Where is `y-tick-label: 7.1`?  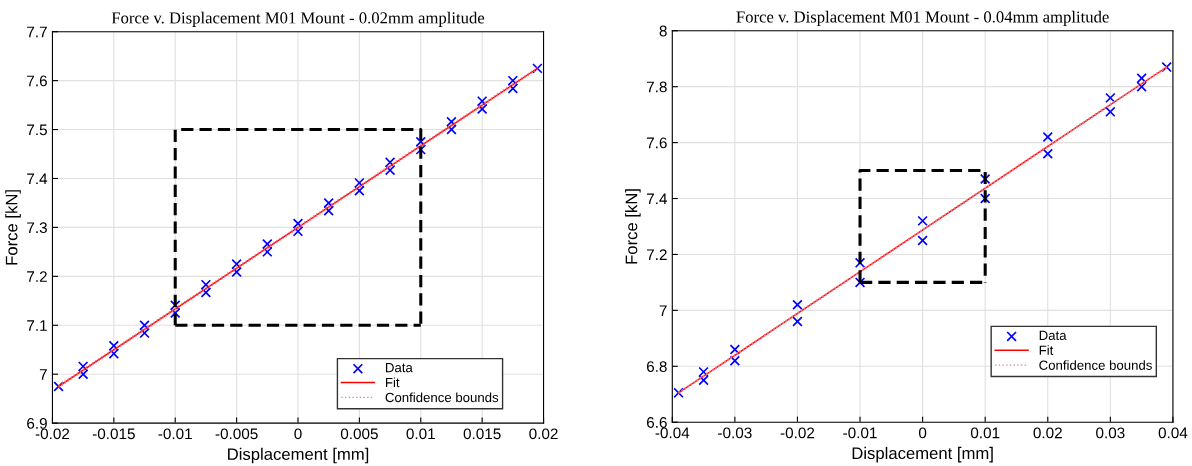
y-tick-label: 7.1 is located at coordinates (37, 325).